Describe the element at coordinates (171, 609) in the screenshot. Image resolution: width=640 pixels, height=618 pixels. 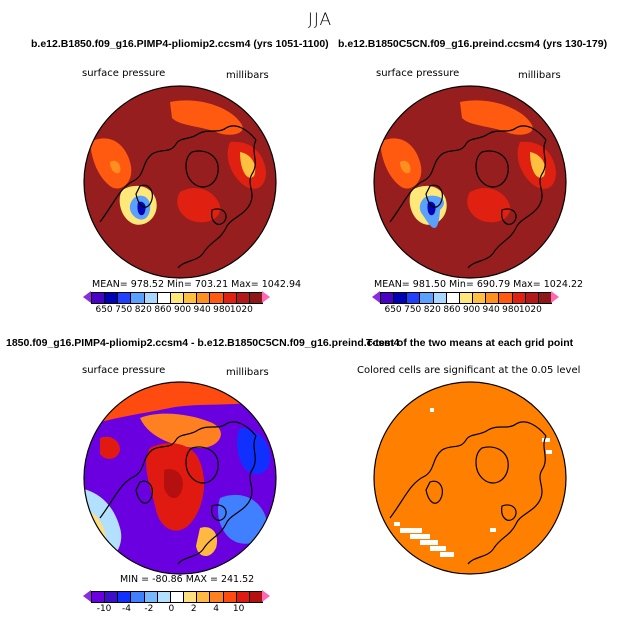
I see `colorbar-tick-label: 0` at that location.